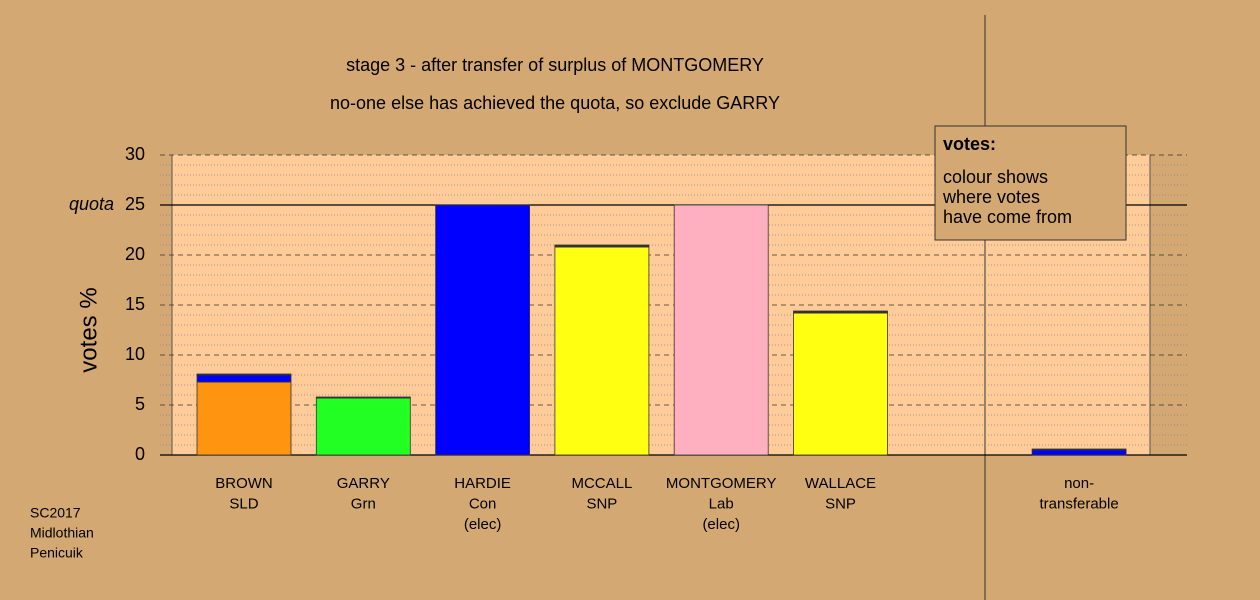  What do you see at coordinates (135, 204) in the screenshot?
I see `y-tick-label: 25` at bounding box center [135, 204].